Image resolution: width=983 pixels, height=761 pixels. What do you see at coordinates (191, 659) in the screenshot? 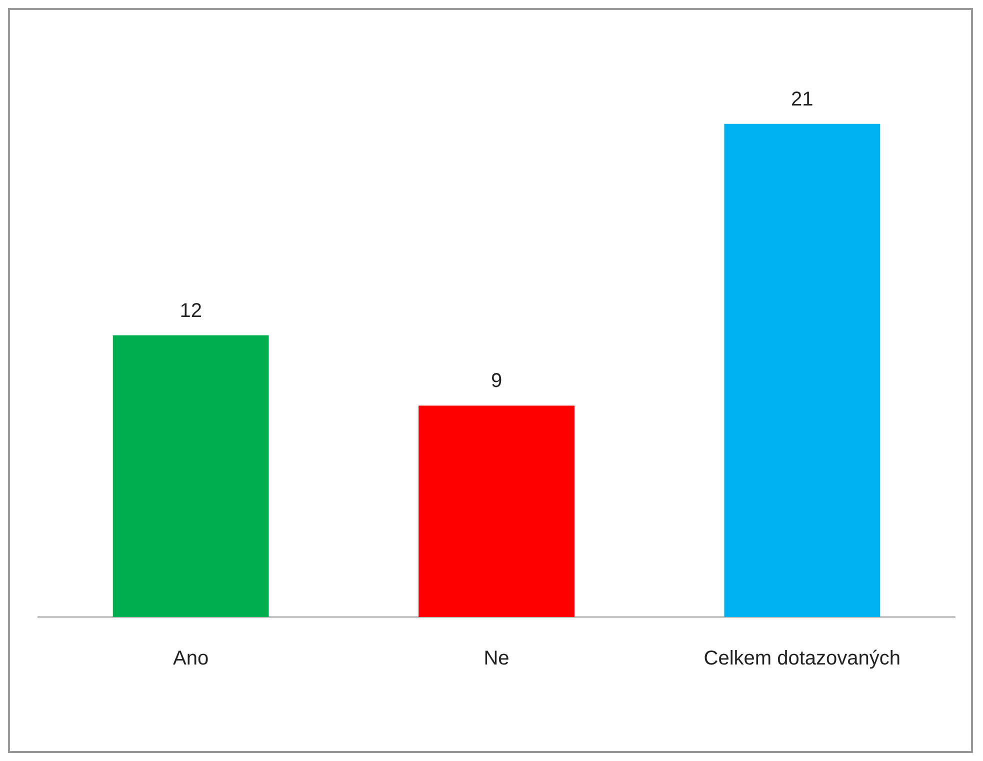
I see `x-tick-label: Ano` at bounding box center [191, 659].